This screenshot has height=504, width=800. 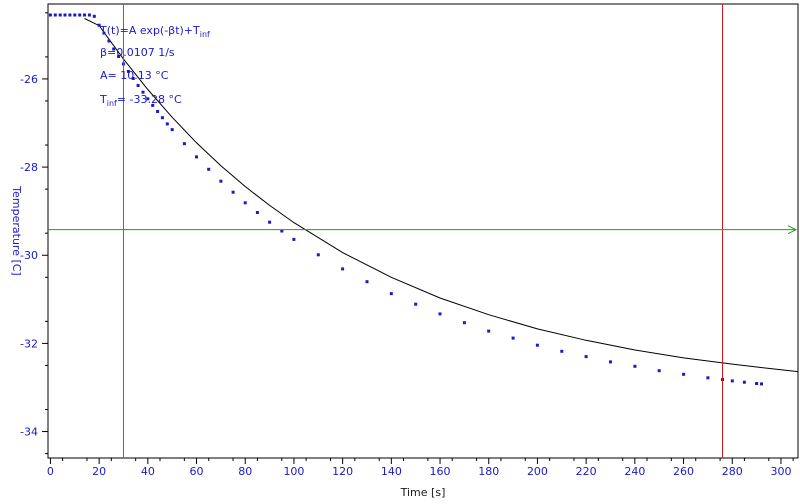 What do you see at coordinates (293, 471) in the screenshot?
I see `x-tick-label: 100` at bounding box center [293, 471].